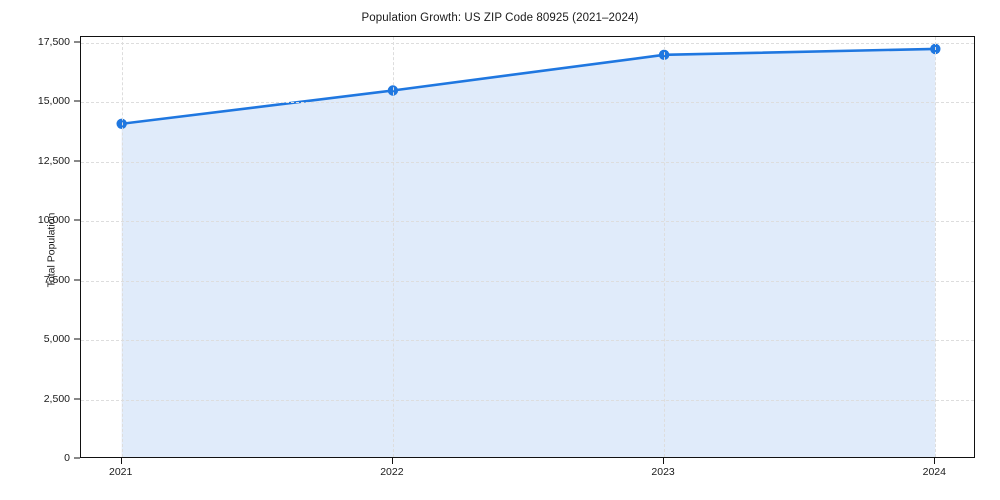 This screenshot has height=500, width=1000. Describe the element at coordinates (53, 220) in the screenshot. I see `y-tick-label: 10,000` at that location.